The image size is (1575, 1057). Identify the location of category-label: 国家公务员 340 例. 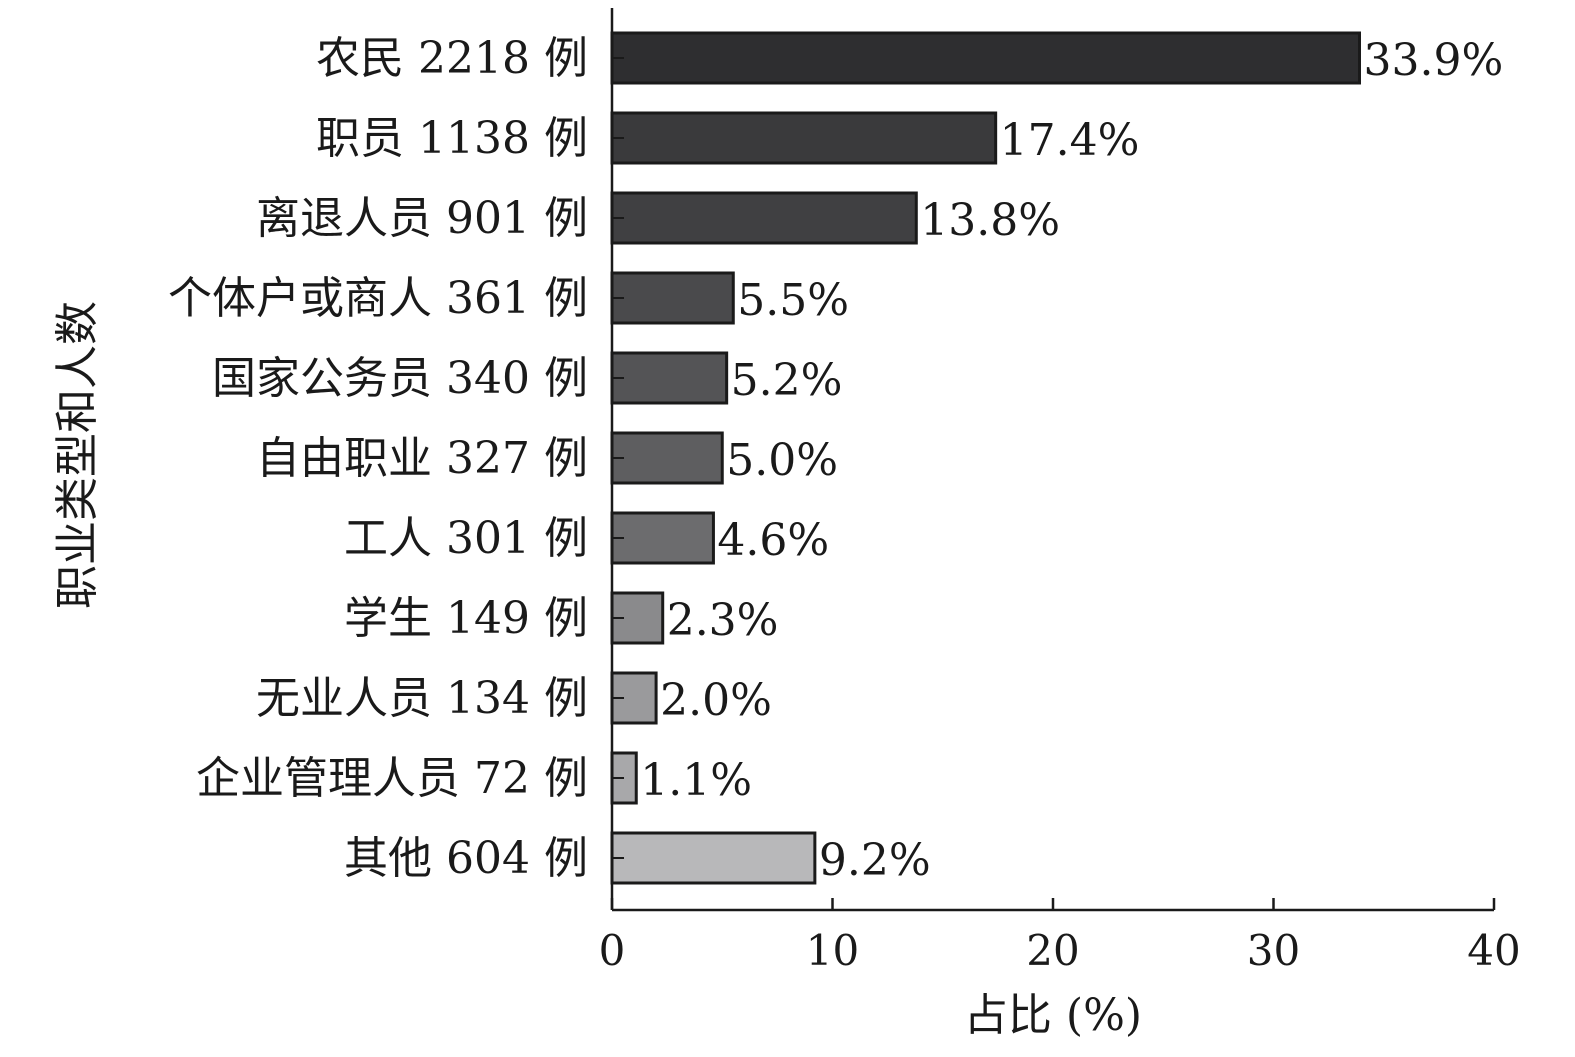
(400, 378).